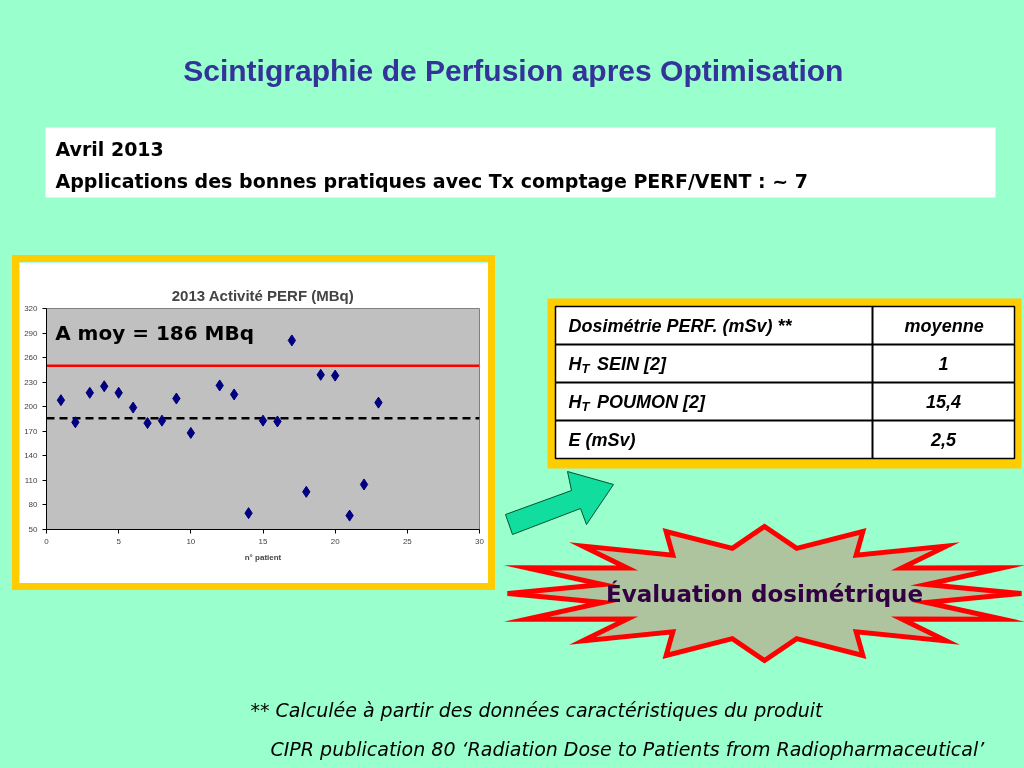 This screenshot has height=768, width=1024. I want to click on y-tick-label: 50, so click(33, 529).